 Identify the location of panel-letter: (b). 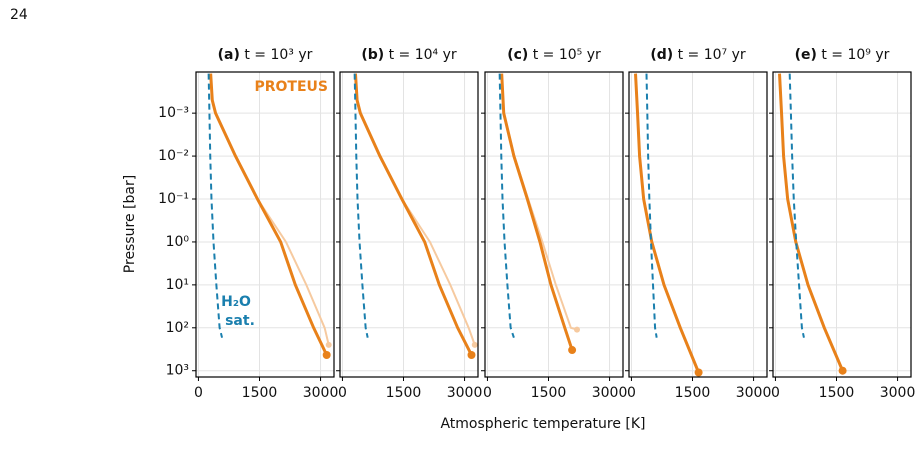
(372, 55).